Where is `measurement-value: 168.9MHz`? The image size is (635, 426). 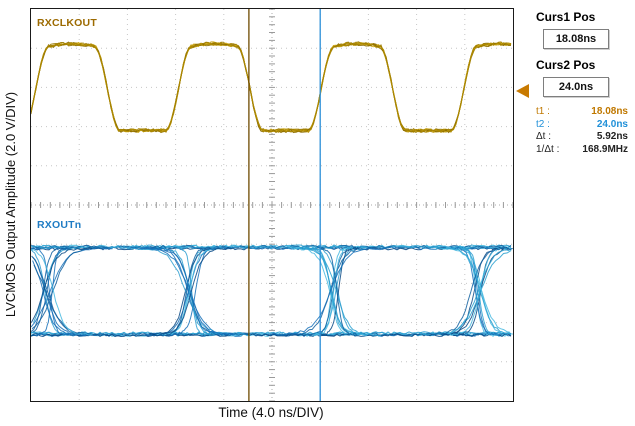 measurement-value: 168.9MHz is located at coordinates (605, 149).